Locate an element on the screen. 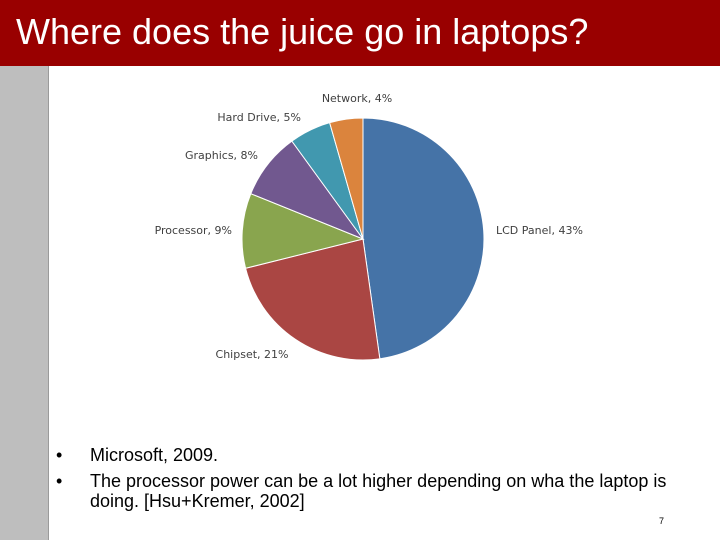 The image size is (720, 540). pie-slice-lcd-panel is located at coordinates (423, 238).